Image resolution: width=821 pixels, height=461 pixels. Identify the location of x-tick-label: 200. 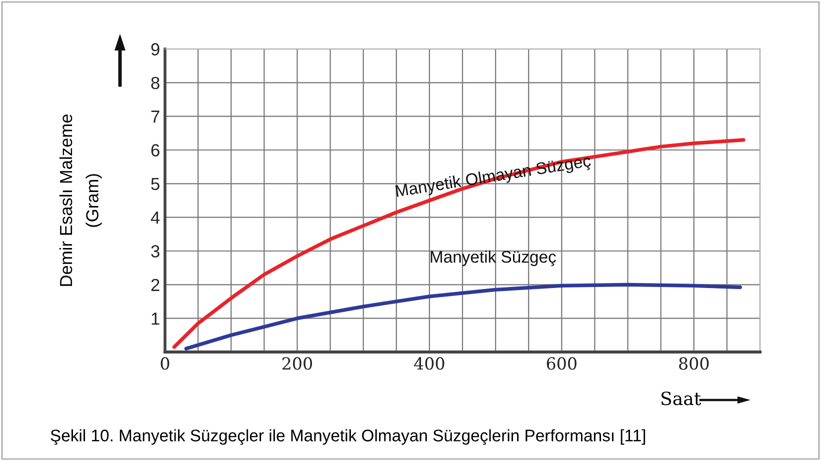
(297, 363).